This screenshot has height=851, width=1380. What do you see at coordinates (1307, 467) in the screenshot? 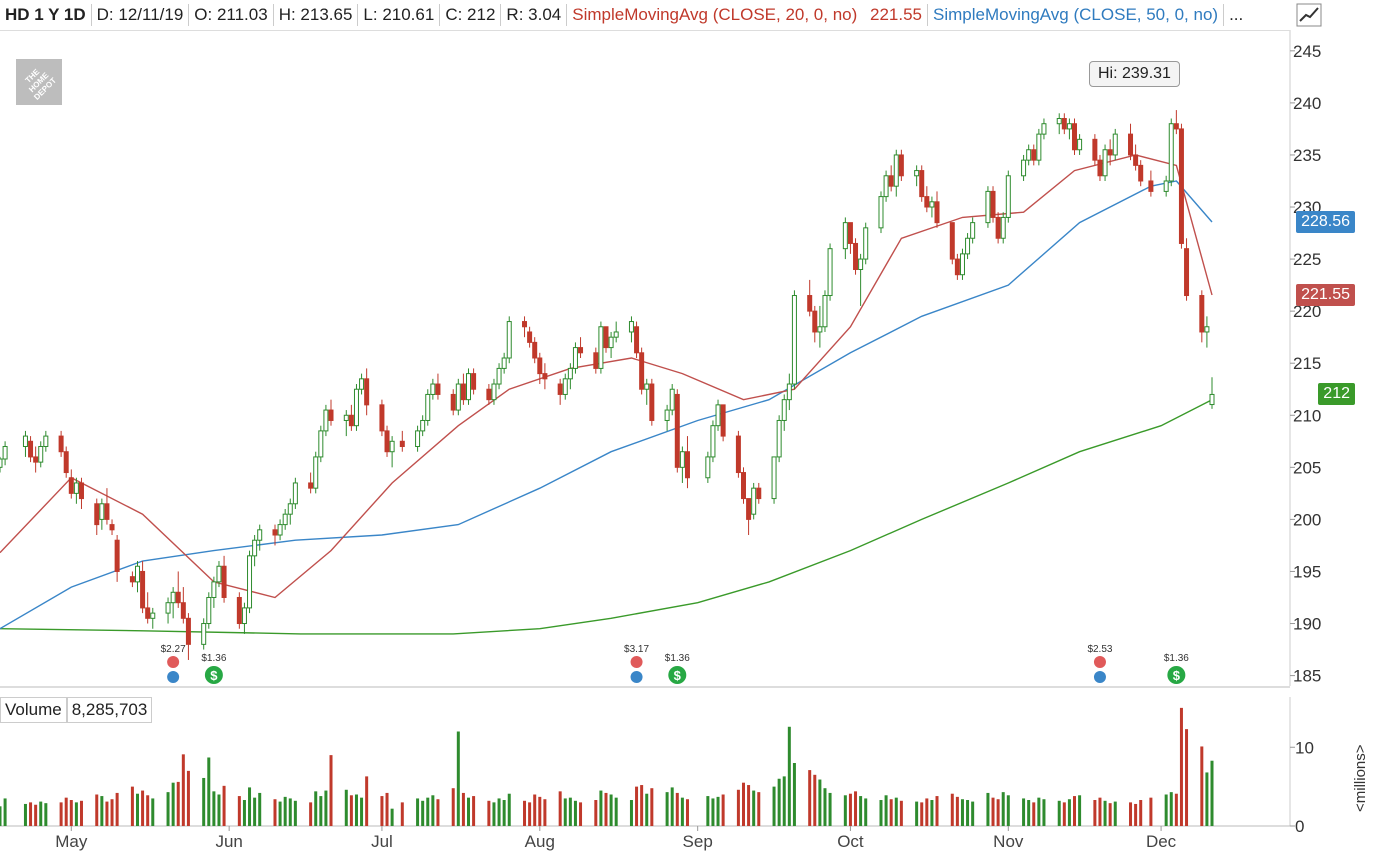
I see `price-tick-label: 205` at bounding box center [1307, 467].